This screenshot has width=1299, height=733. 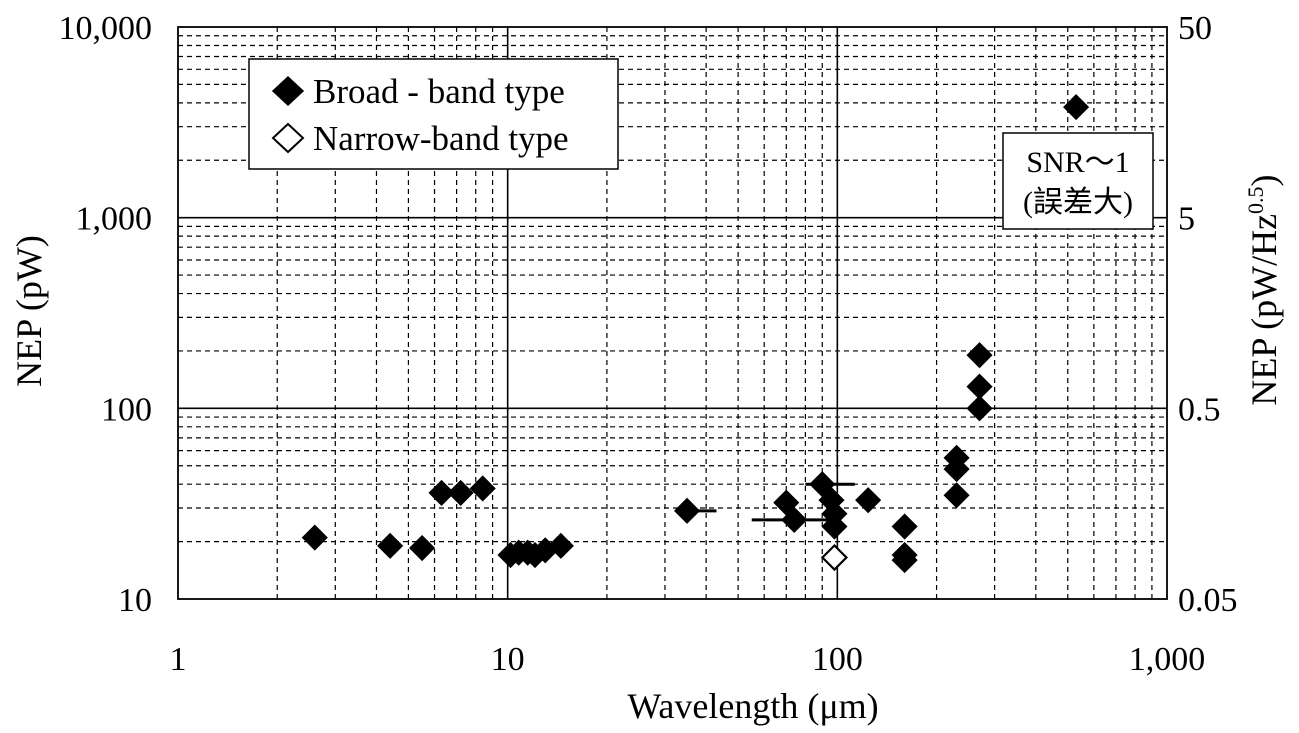 What do you see at coordinates (1167, 659) in the screenshot?
I see `x-tick-label: 1,000` at bounding box center [1167, 659].